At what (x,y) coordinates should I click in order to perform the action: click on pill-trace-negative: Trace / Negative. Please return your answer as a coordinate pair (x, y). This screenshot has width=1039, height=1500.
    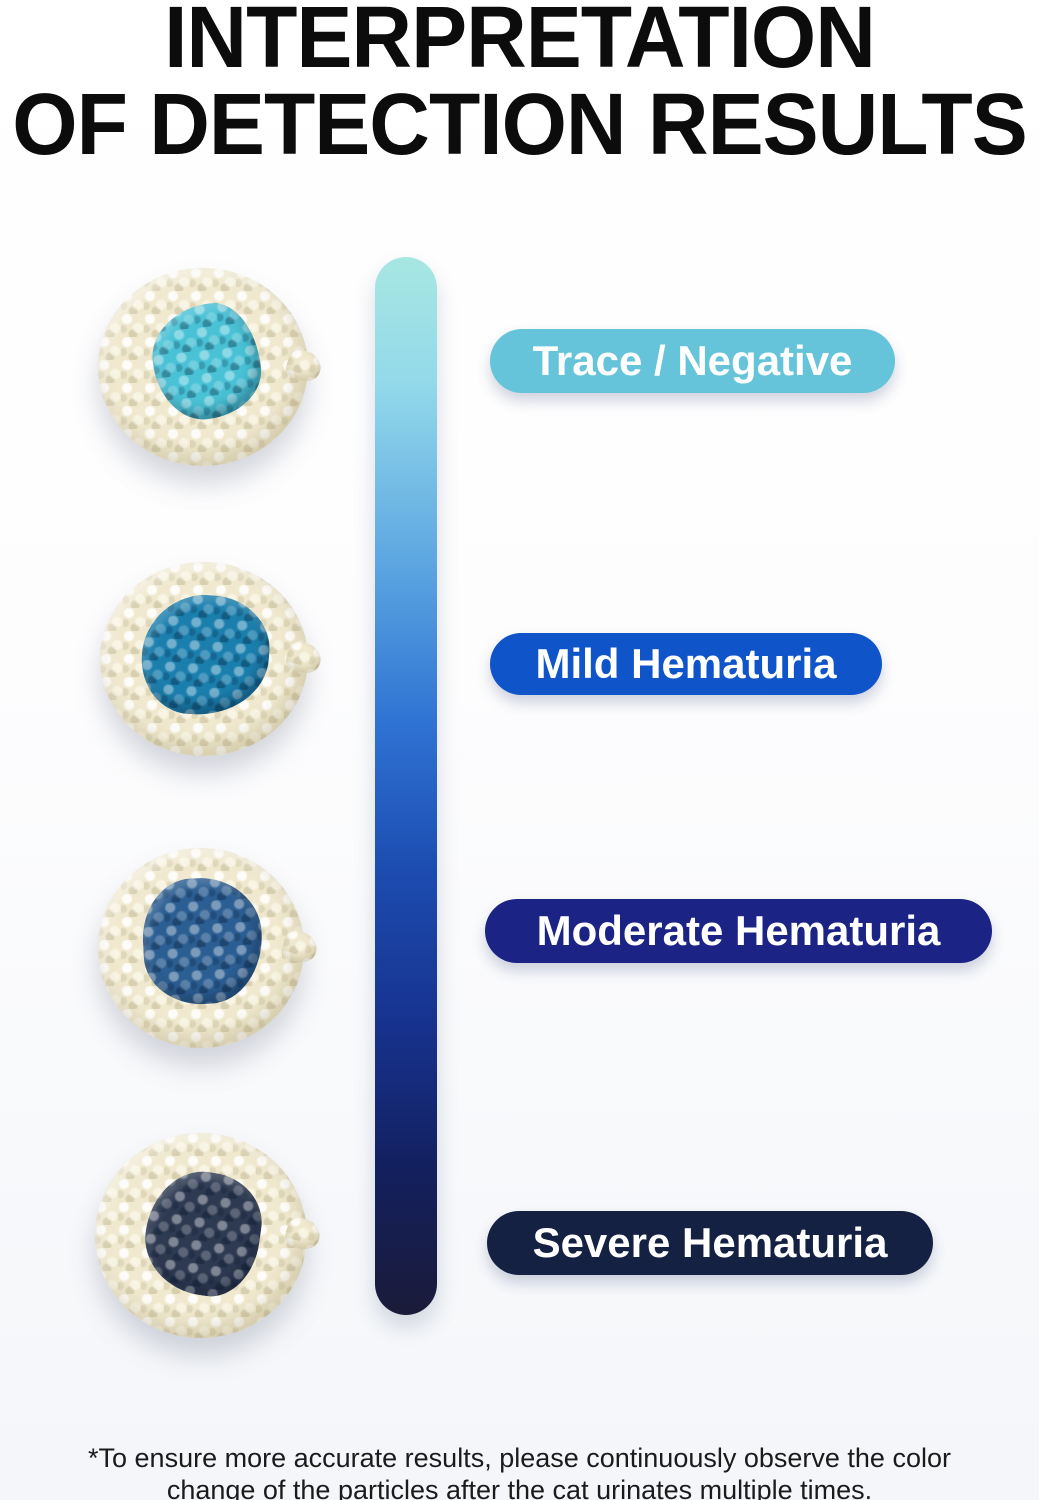
    Looking at the image, I should click on (692, 361).